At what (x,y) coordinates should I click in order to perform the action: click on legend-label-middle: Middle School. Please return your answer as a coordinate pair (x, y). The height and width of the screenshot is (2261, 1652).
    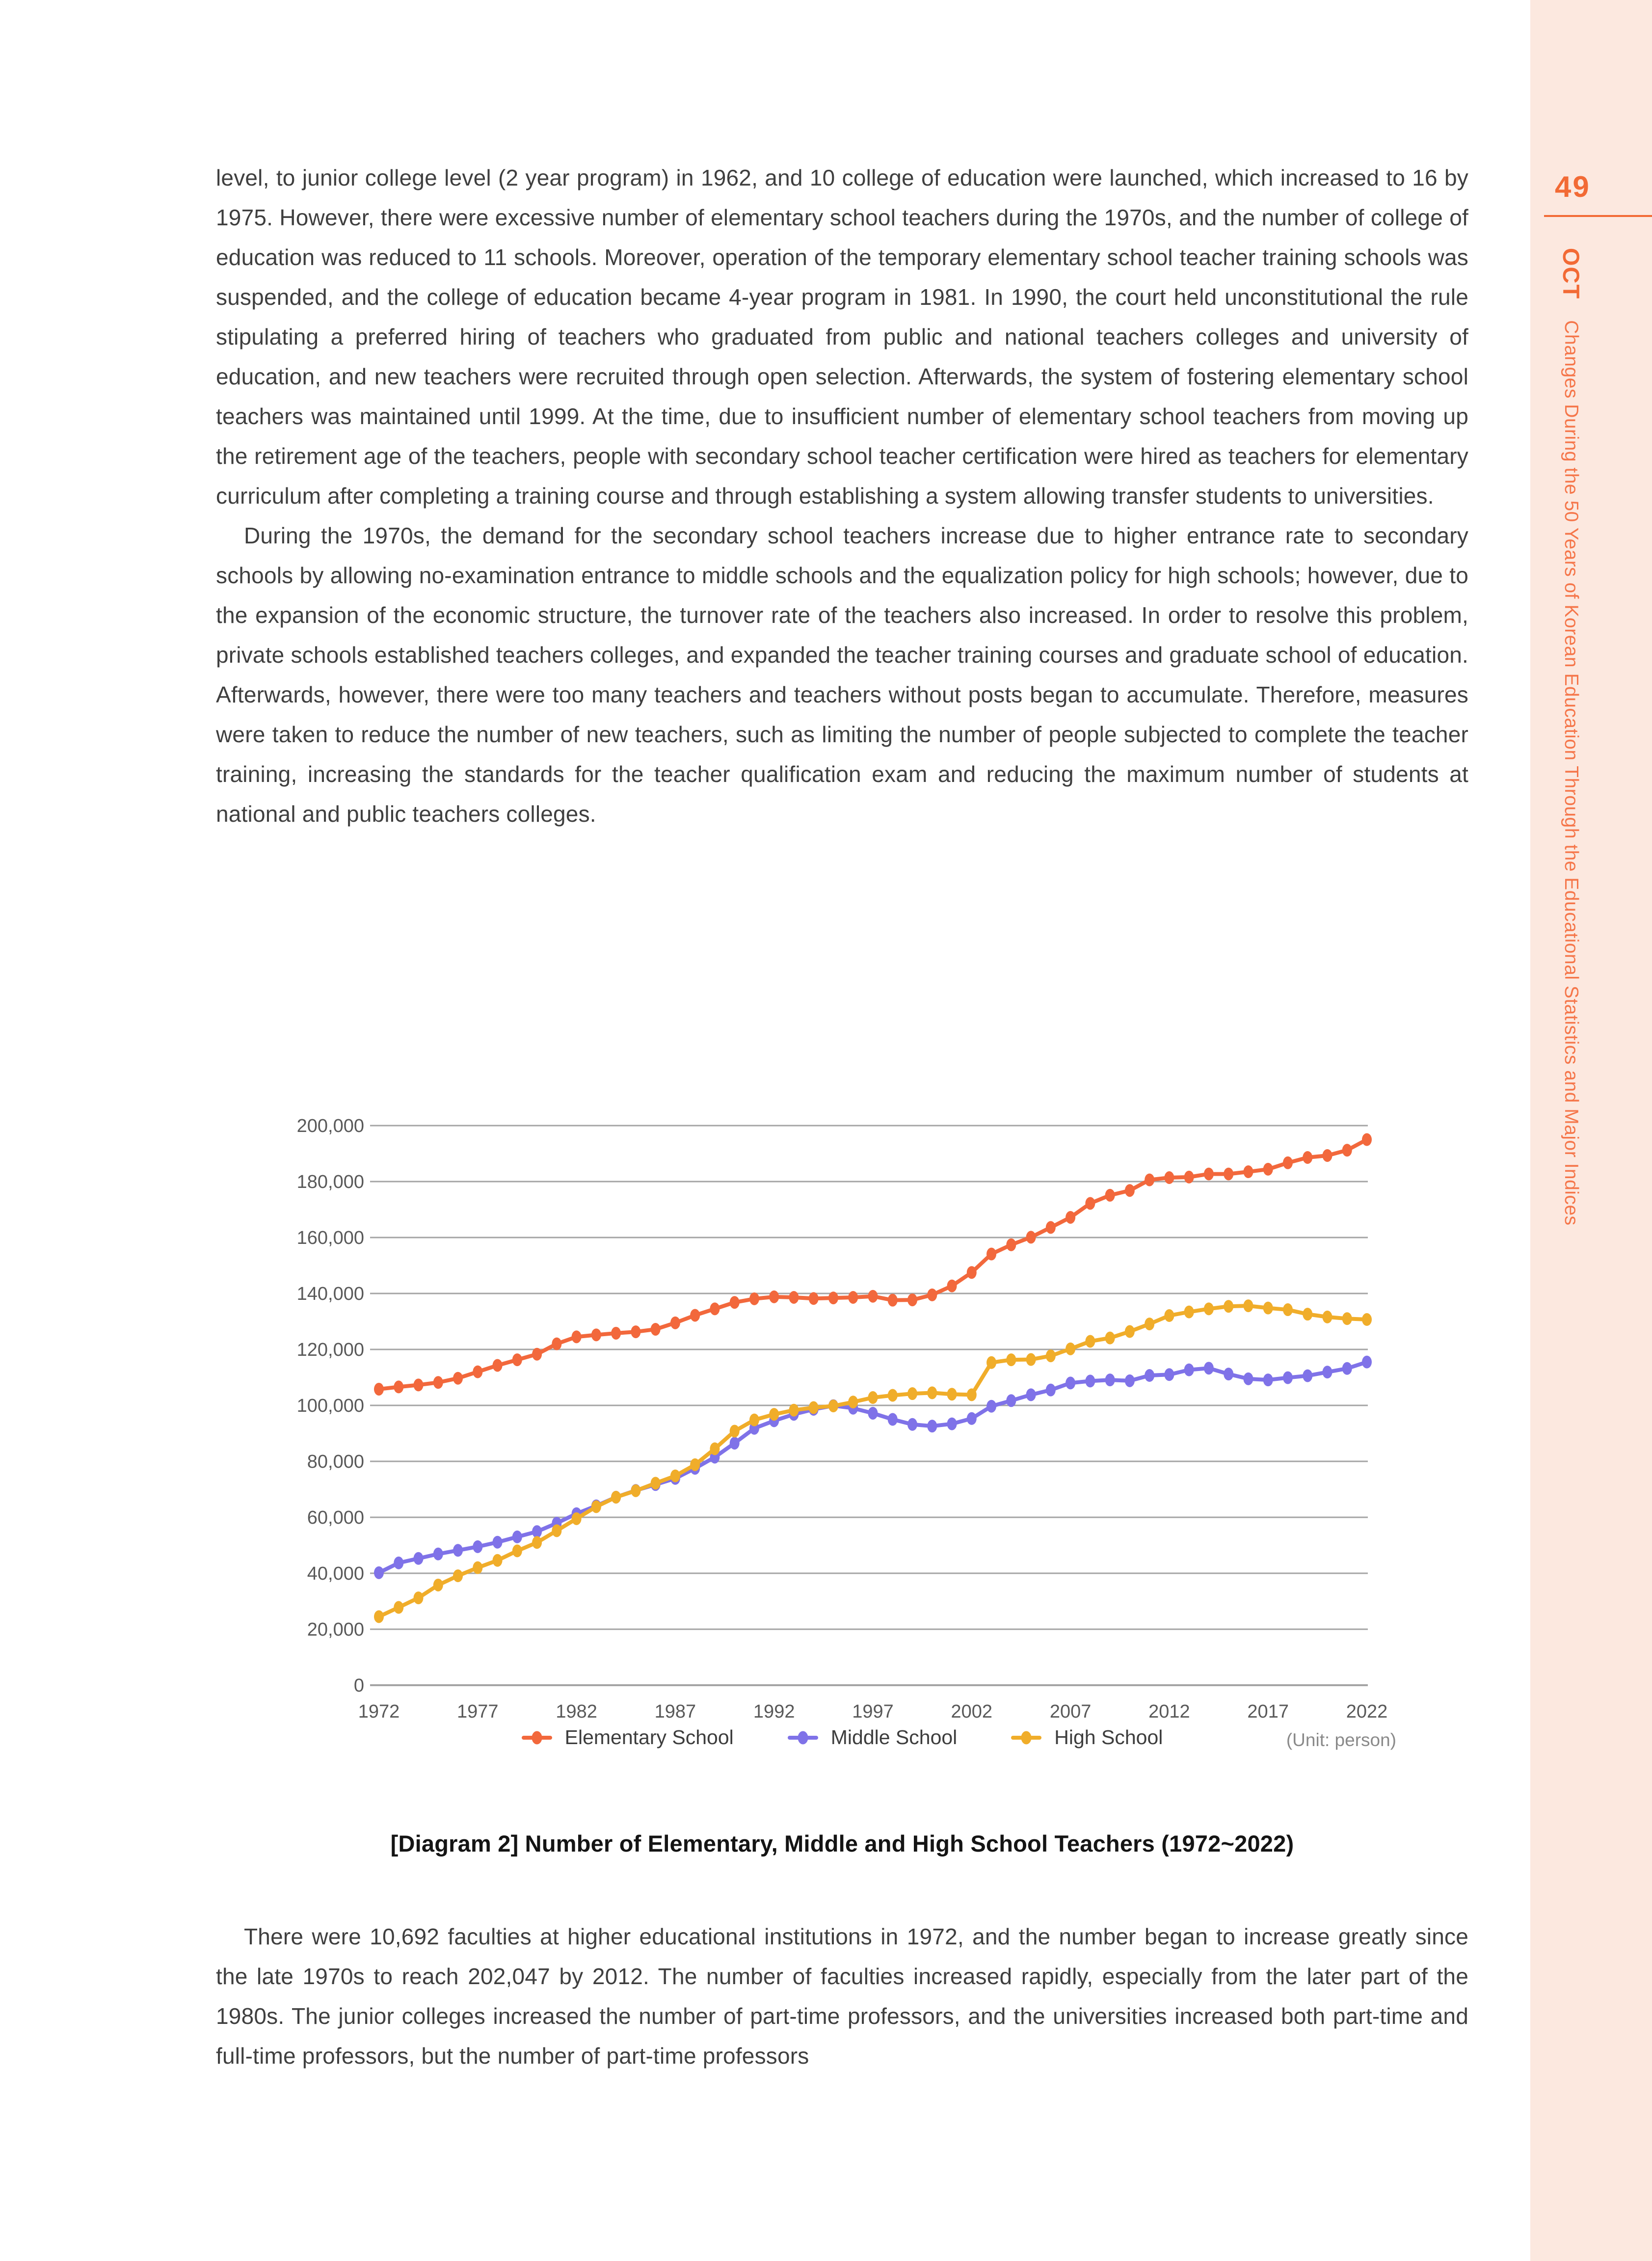
    Looking at the image, I should click on (894, 1738).